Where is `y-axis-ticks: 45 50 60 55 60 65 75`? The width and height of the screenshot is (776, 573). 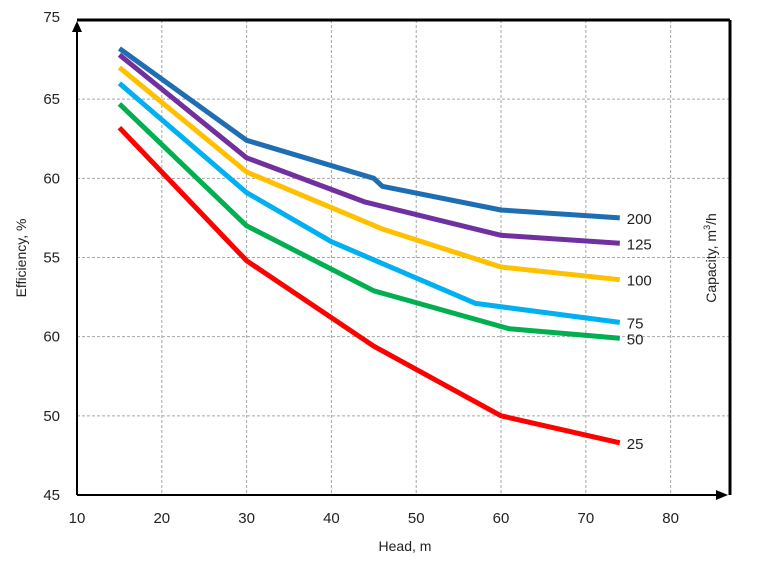 y-axis-ticks: 45 50 60 55 60 65 75 is located at coordinates (51, 256).